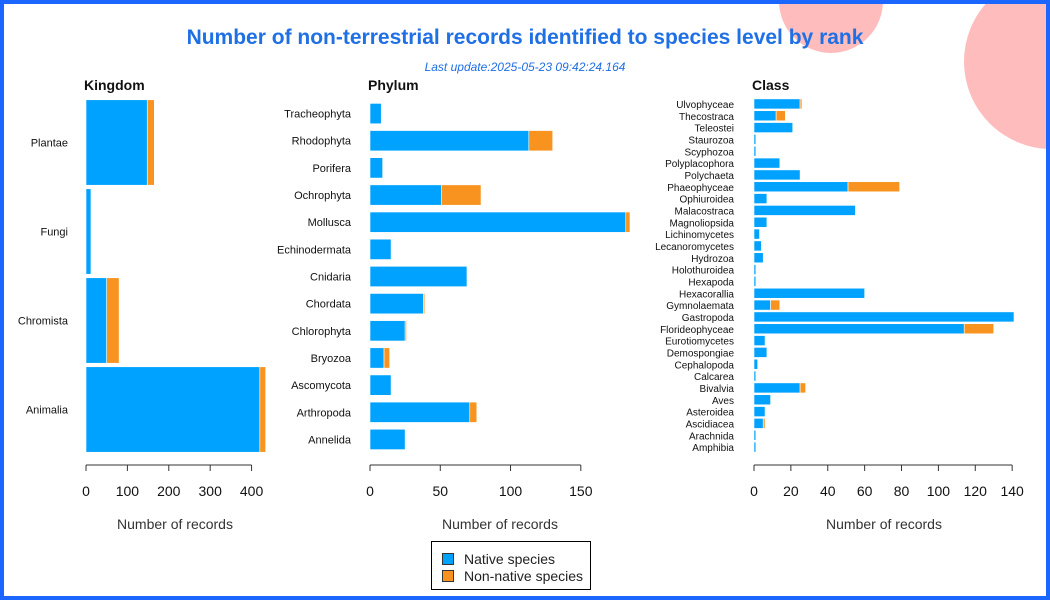 Image resolution: width=1050 pixels, height=600 pixels. I want to click on class-category-label: Hydrozoa, so click(712, 259).